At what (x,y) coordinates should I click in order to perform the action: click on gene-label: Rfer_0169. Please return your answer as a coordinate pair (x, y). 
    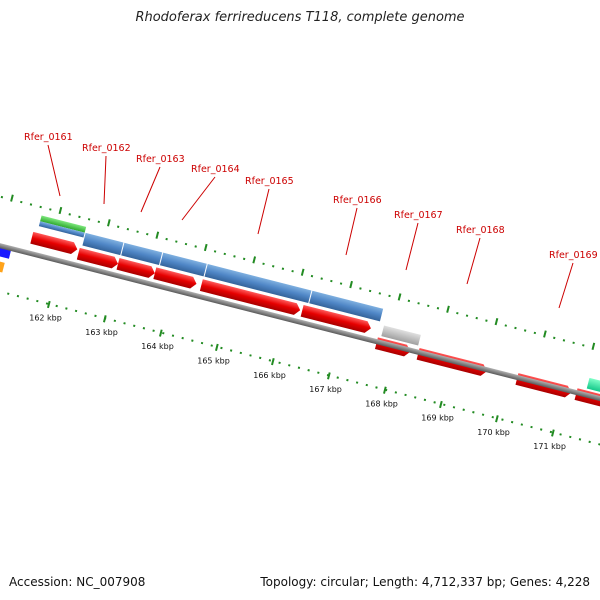
    Looking at the image, I should click on (573, 255).